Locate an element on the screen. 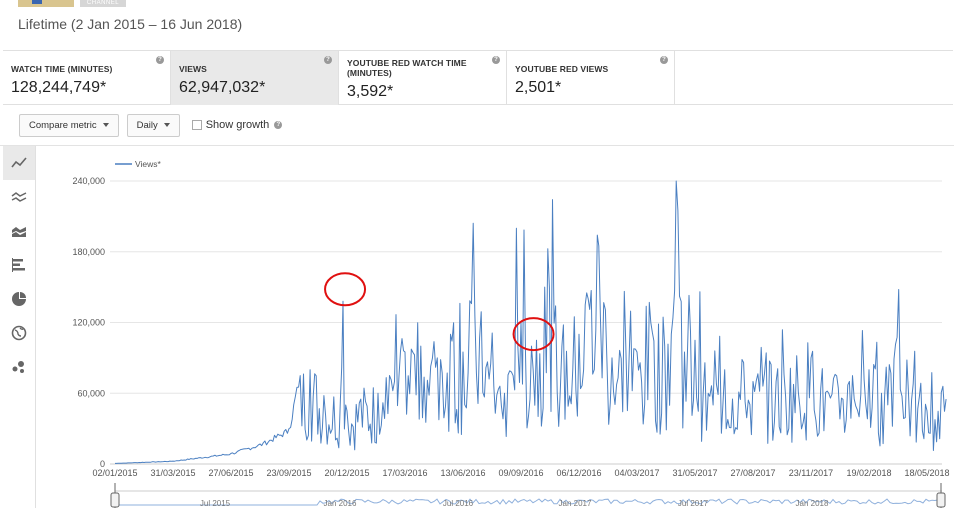  stacked-area-icon is located at coordinates (19, 232).